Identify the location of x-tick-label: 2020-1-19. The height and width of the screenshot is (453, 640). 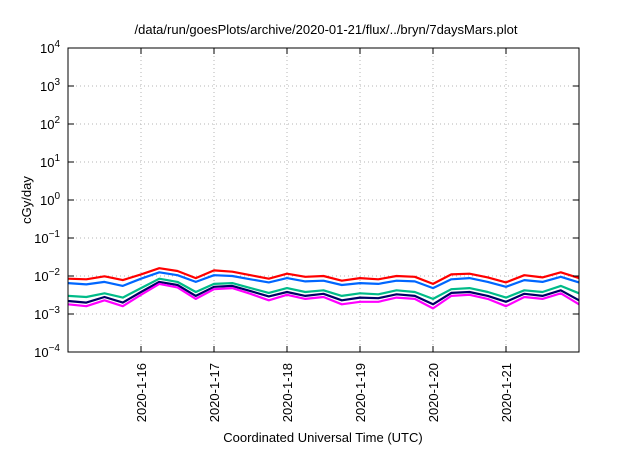
(360, 392).